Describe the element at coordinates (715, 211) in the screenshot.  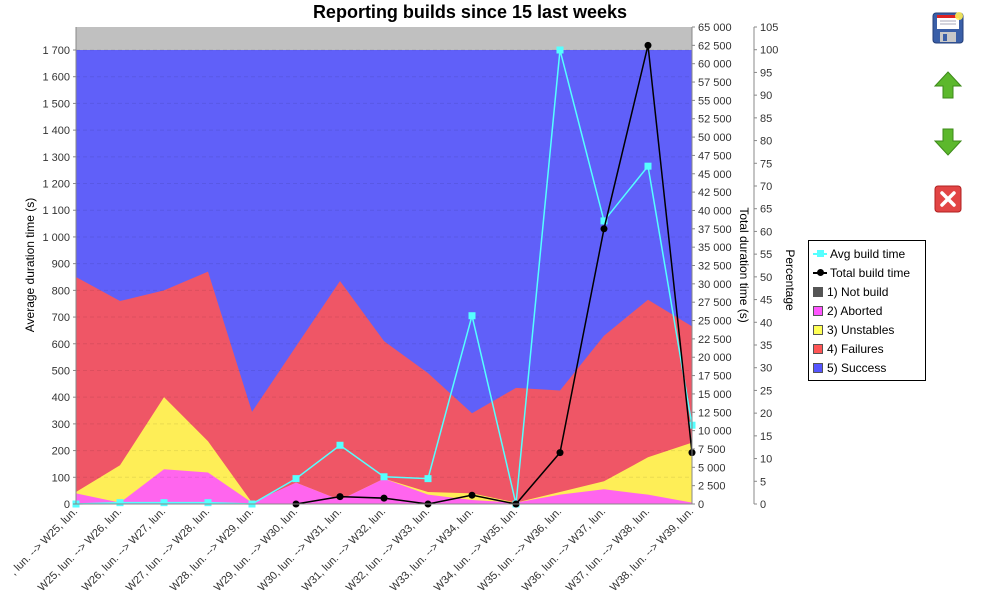
I see `svg-text: 40 000` at that location.